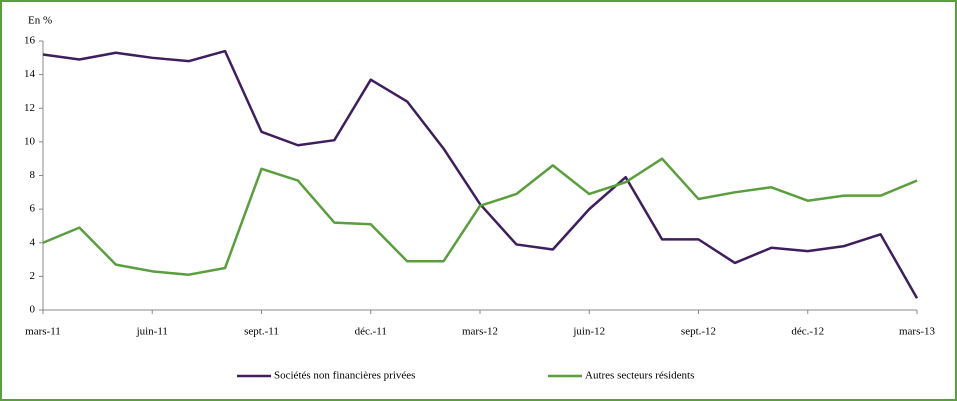 The width and height of the screenshot is (957, 401). Describe the element at coordinates (261, 332) in the screenshot. I see `x-tick-label: sept.-11` at that location.